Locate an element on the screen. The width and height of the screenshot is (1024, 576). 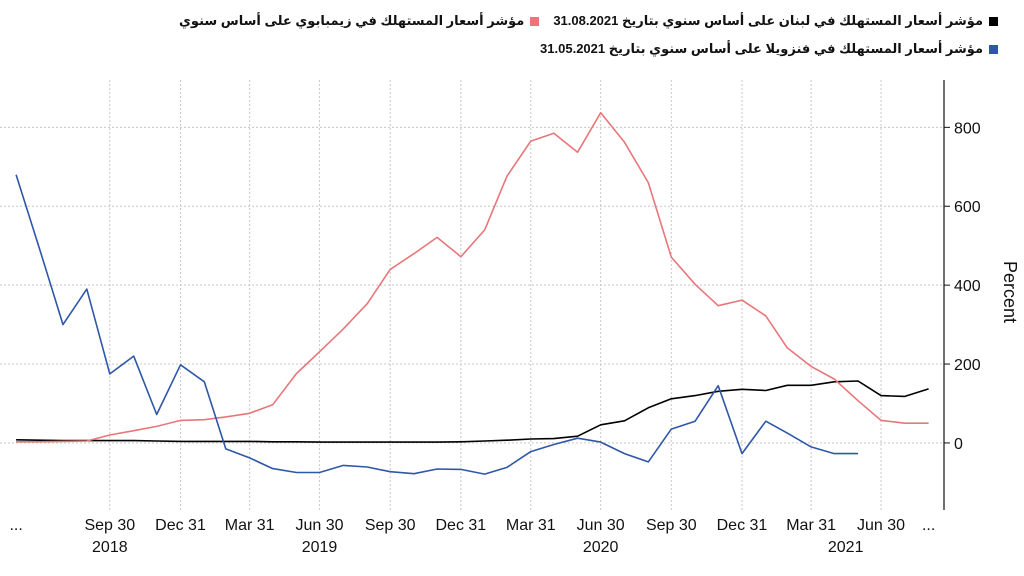
y-axis-label: Percent is located at coordinates (1010, 292).